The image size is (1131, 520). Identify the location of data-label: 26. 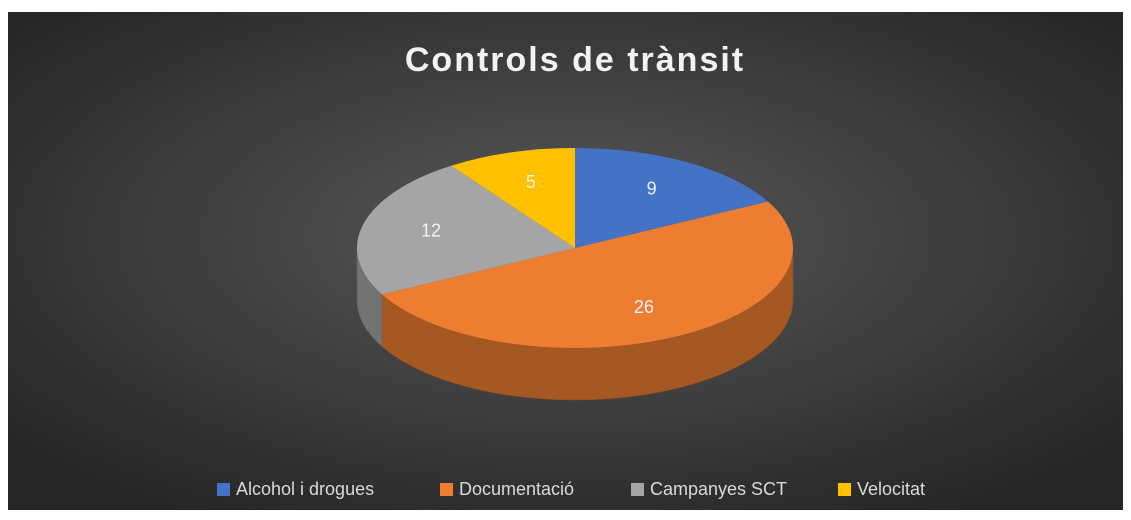
(644, 307).